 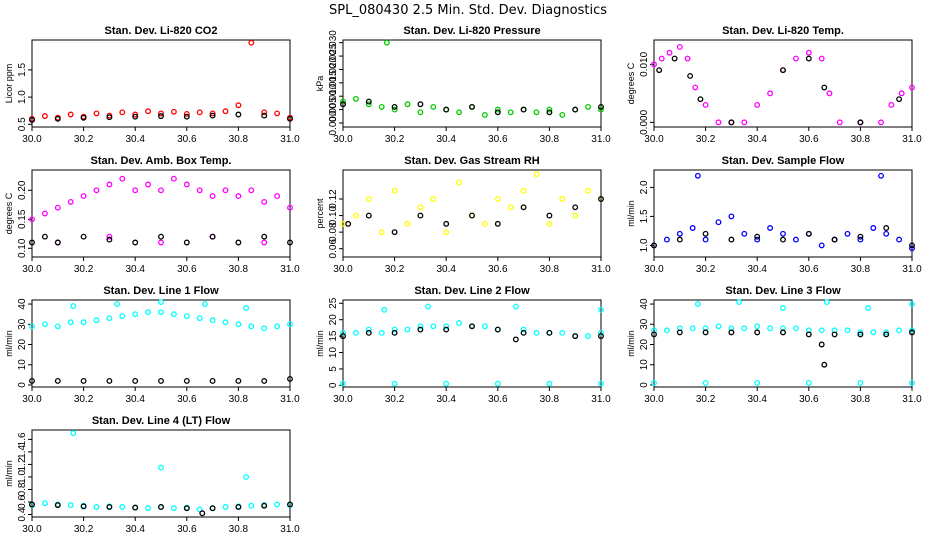 What do you see at coordinates (333, 109) in the screenshot?
I see `y-tick-label: 0.005` at bounding box center [333, 109].